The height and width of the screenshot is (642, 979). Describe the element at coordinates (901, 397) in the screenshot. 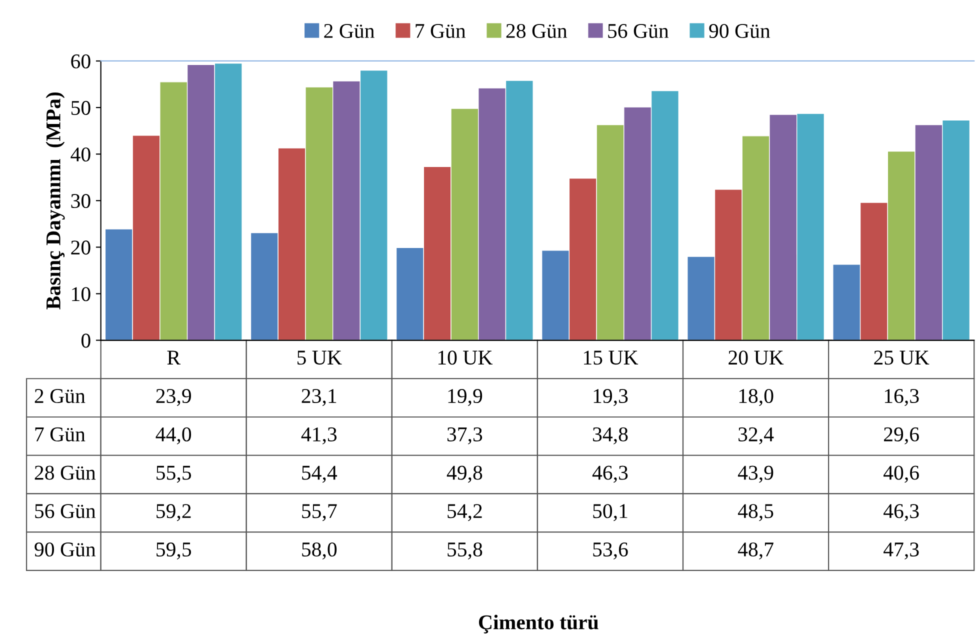

I see `data-label: 16,3` at that location.